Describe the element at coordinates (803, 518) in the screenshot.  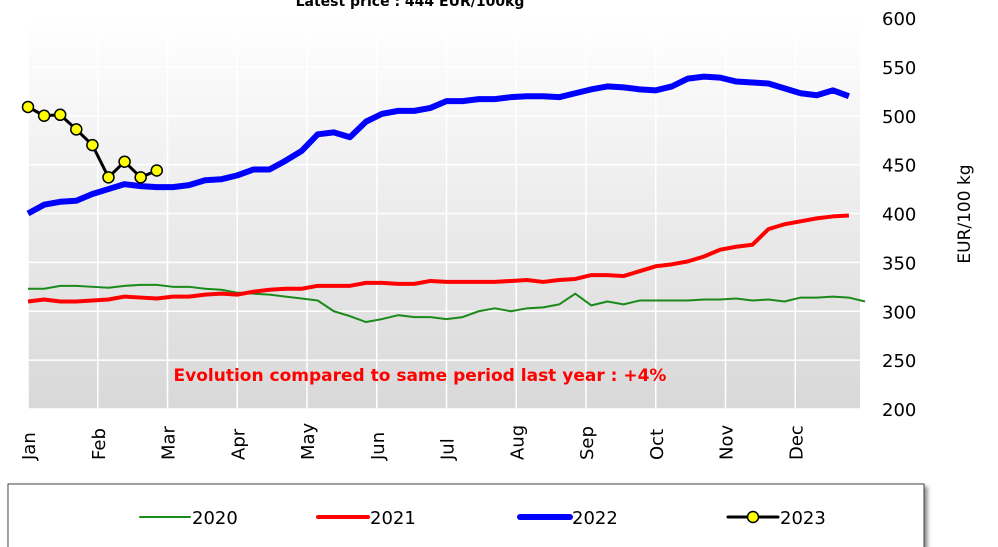
I see `legend-label: 2023` at that location.